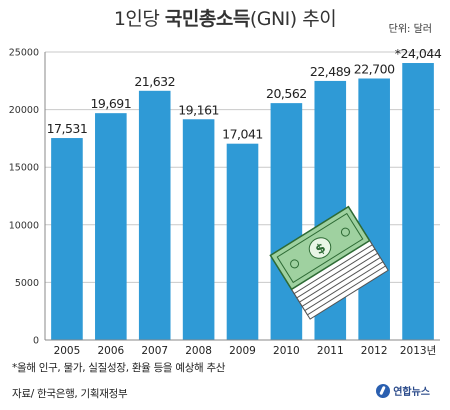 This screenshot has width=450, height=410. Describe the element at coordinates (139, 19) in the screenshot. I see `title-prefix: 1인당` at that location.